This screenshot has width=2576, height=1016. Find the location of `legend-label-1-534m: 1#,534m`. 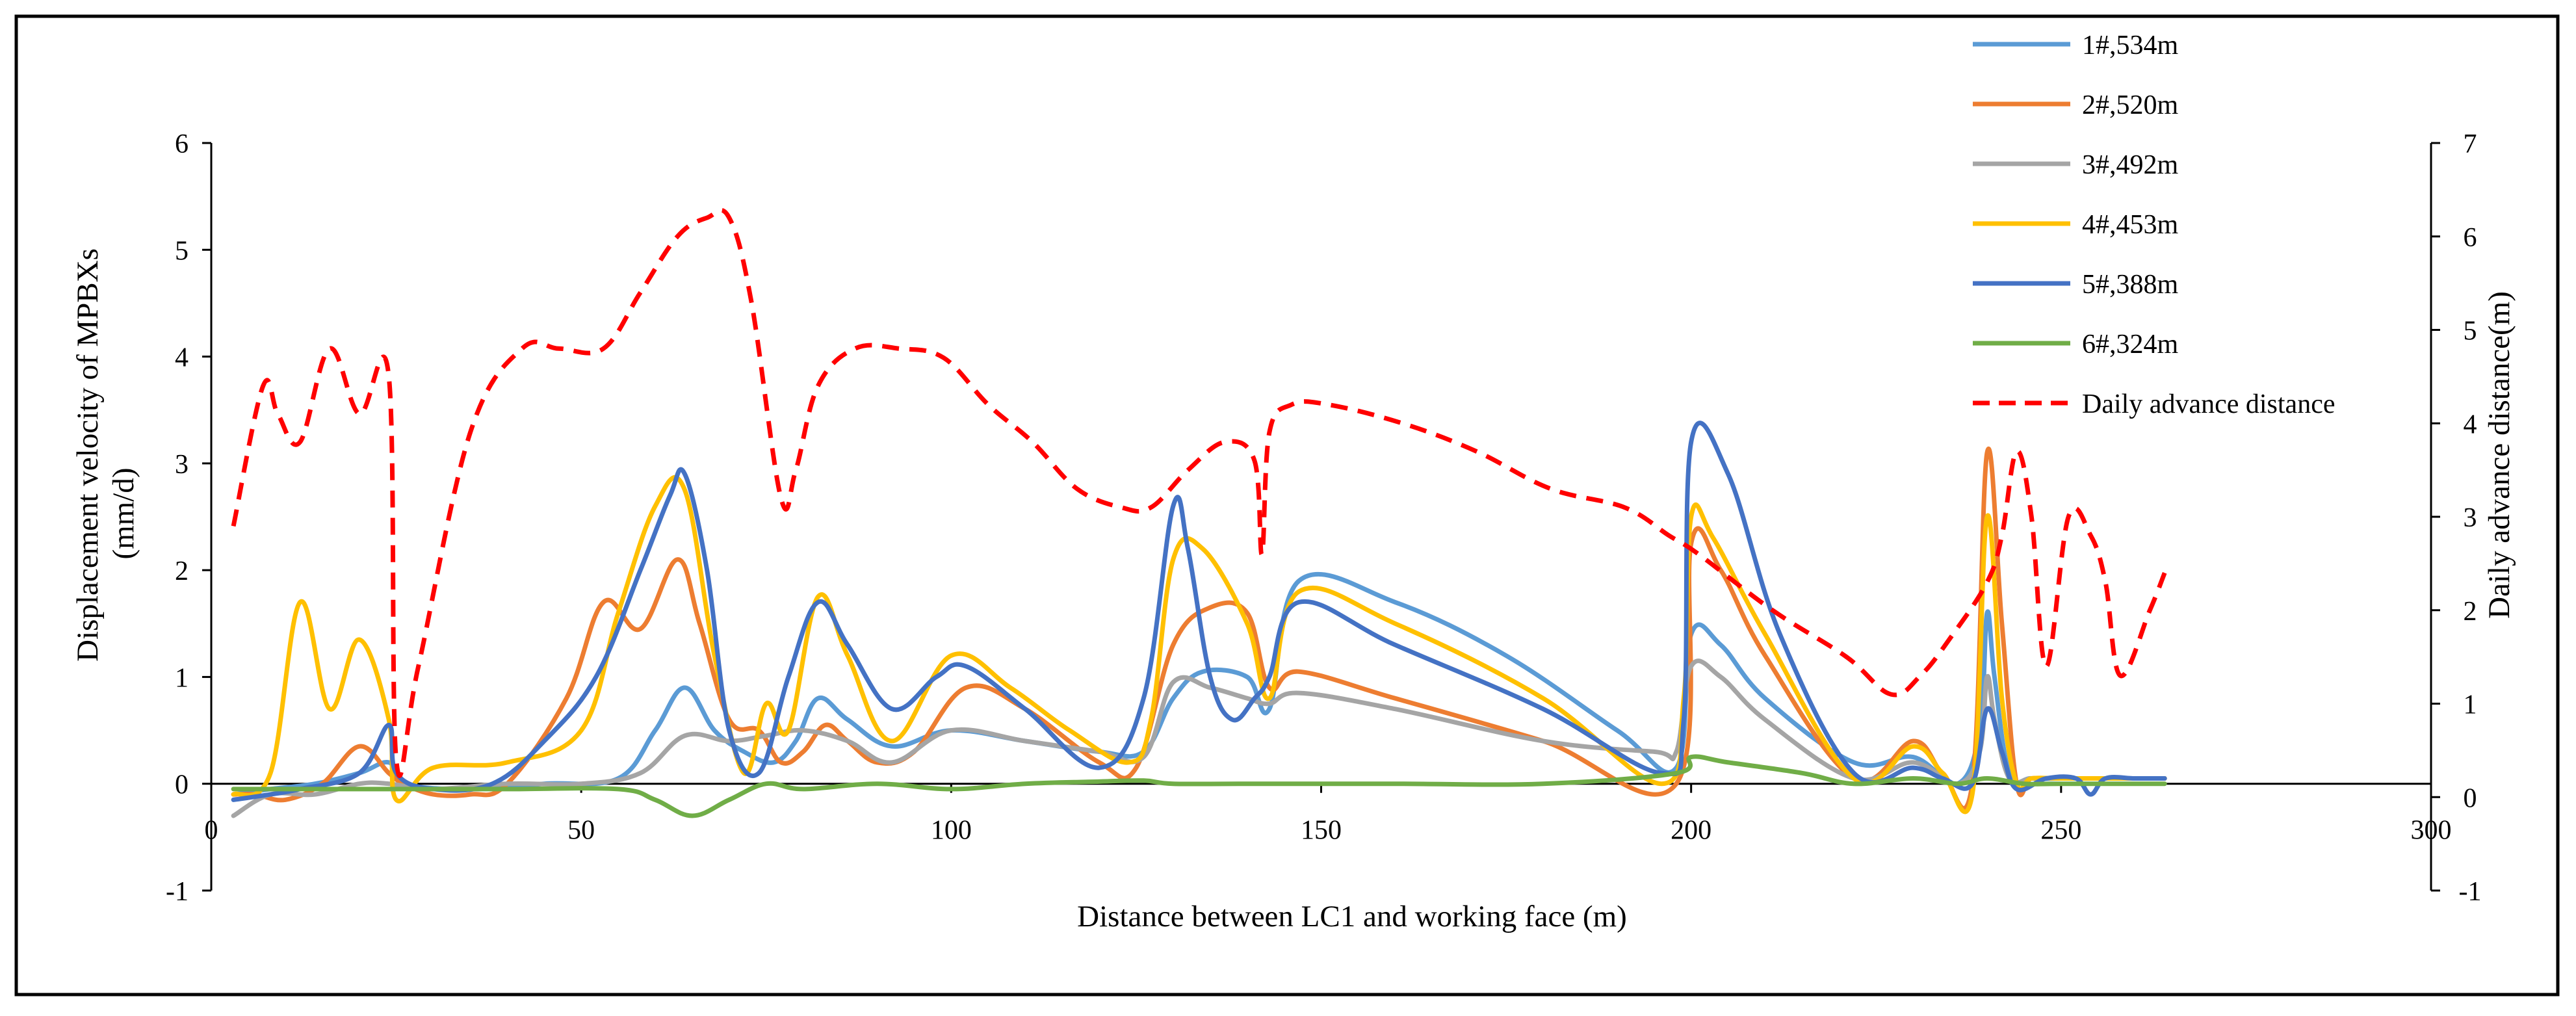

legend-label-1-534m: 1#,534m is located at coordinates (2130, 45).